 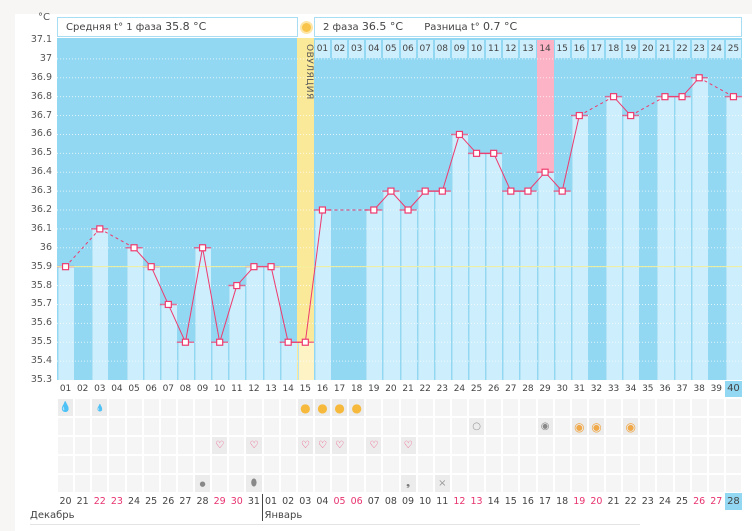 What do you see at coordinates (648, 389) in the screenshot?
I see `cycle-day-label: 35` at bounding box center [648, 389].